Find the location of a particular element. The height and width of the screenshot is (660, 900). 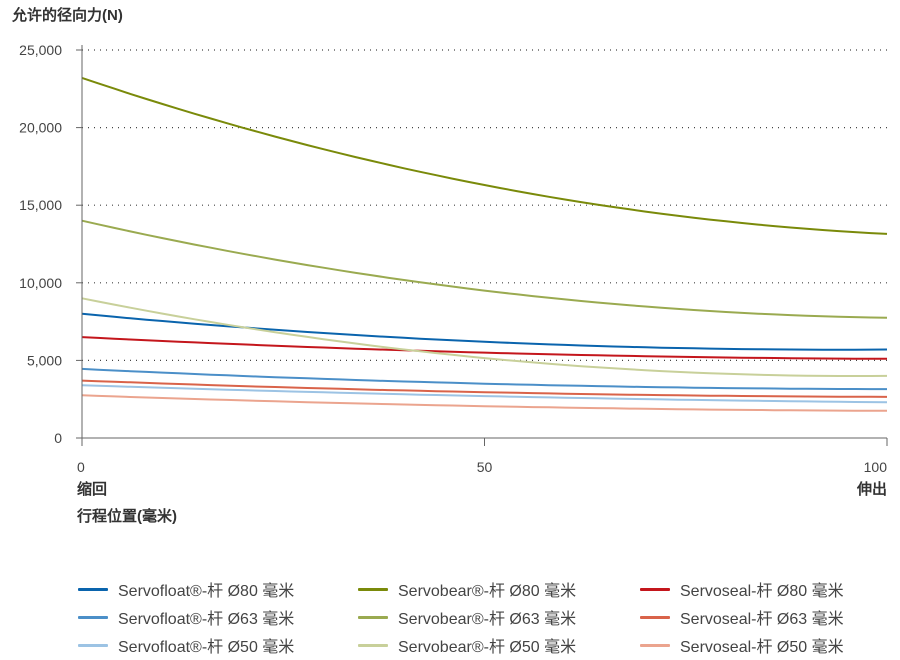

y-tick-label: 25,000 is located at coordinates (40, 50).